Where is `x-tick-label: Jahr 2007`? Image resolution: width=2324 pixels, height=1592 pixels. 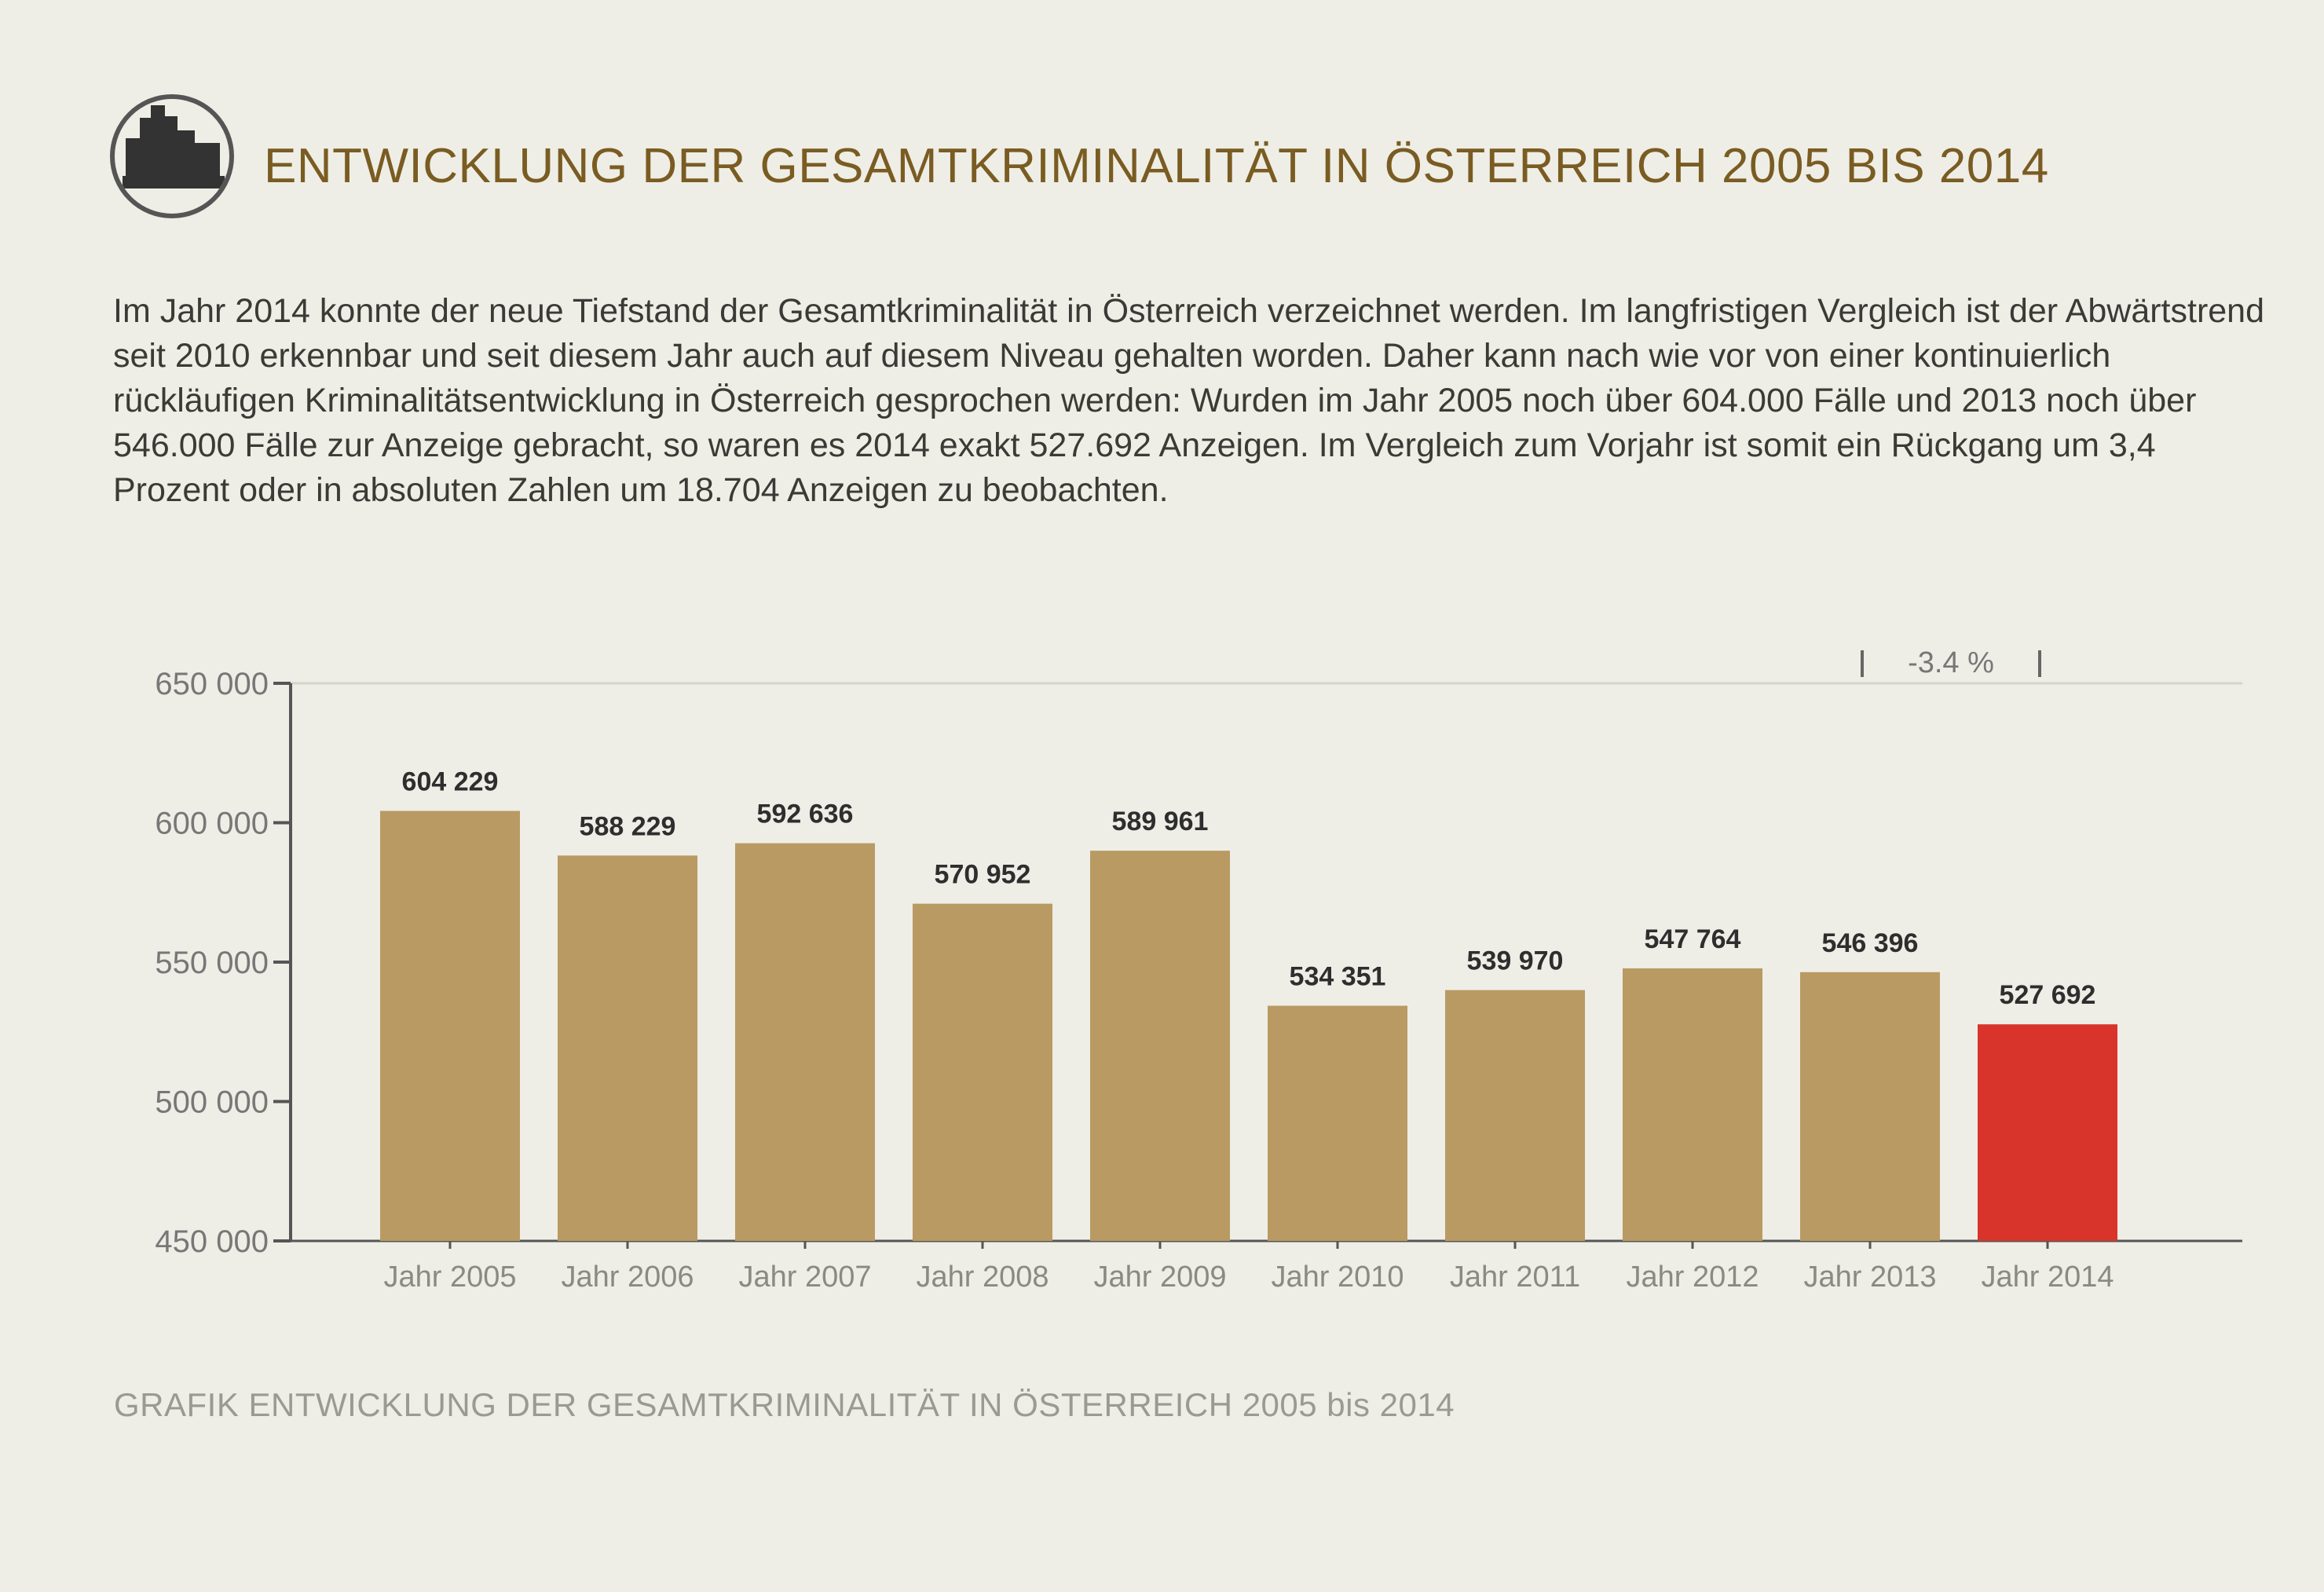 x-tick-label: Jahr 2007 is located at coordinates (804, 1277).